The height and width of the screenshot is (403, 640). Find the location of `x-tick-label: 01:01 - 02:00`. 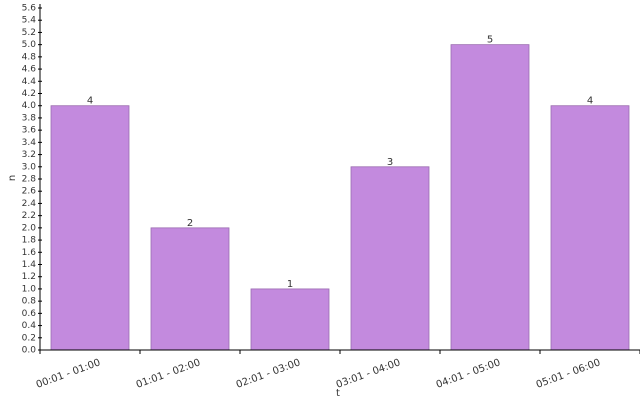

x-tick-label: 01:01 - 02:00 is located at coordinates (168, 373).